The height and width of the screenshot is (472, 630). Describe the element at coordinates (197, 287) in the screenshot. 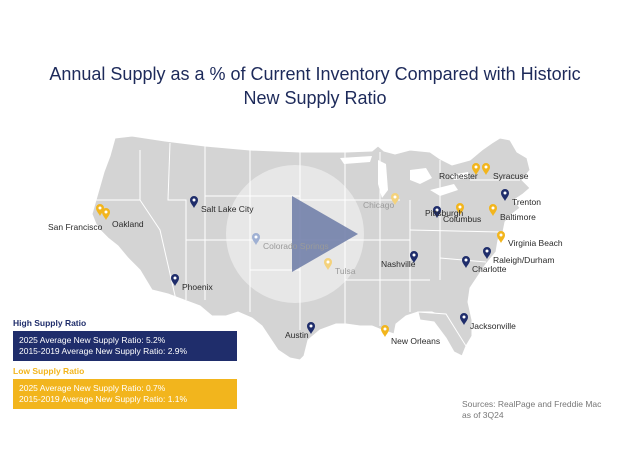

I see `city-label-phoenix: Phoenix` at that location.